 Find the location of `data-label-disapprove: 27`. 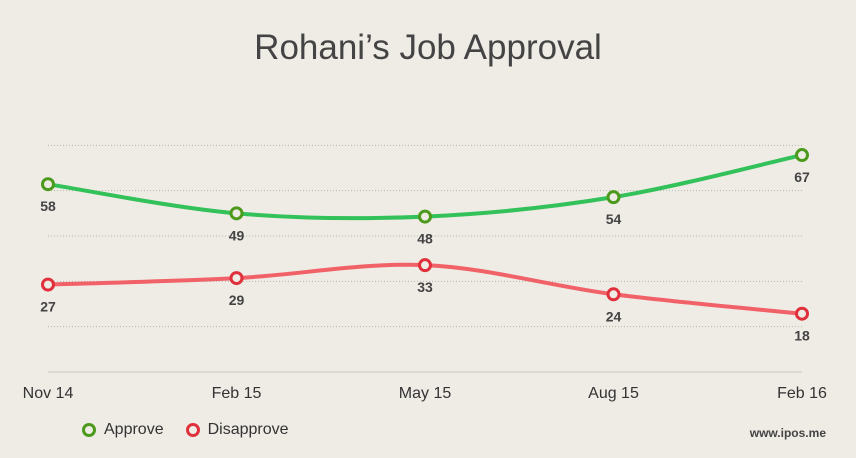

data-label-disapprove: 27 is located at coordinates (48, 307).